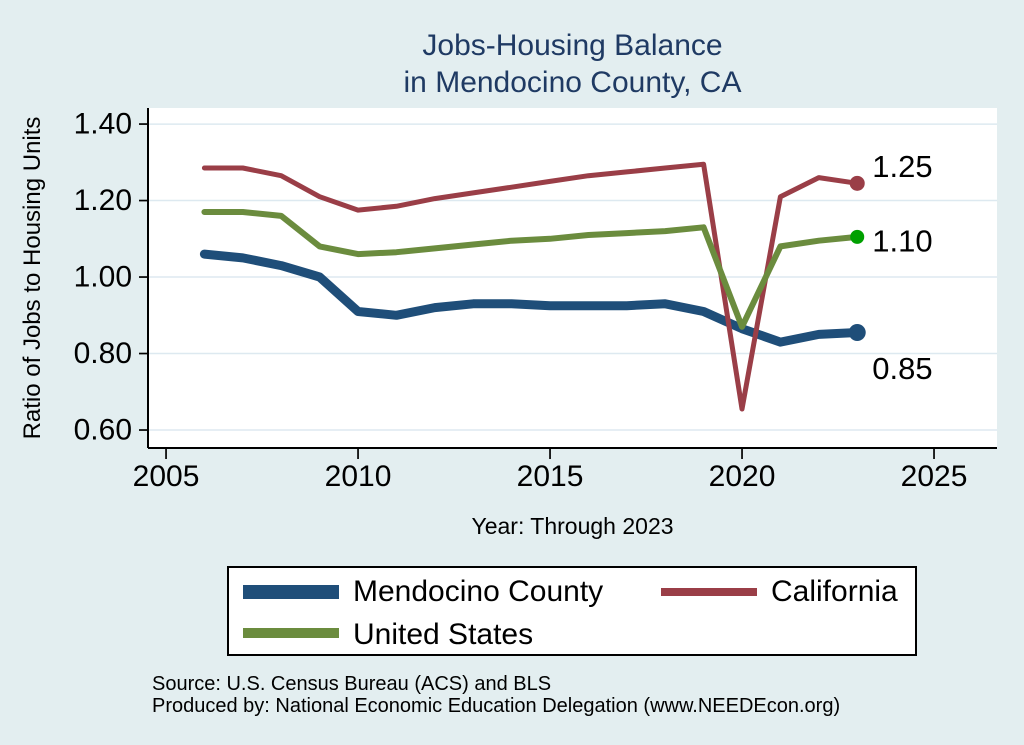  I want to click on series-line-united-states, so click(531, 269).